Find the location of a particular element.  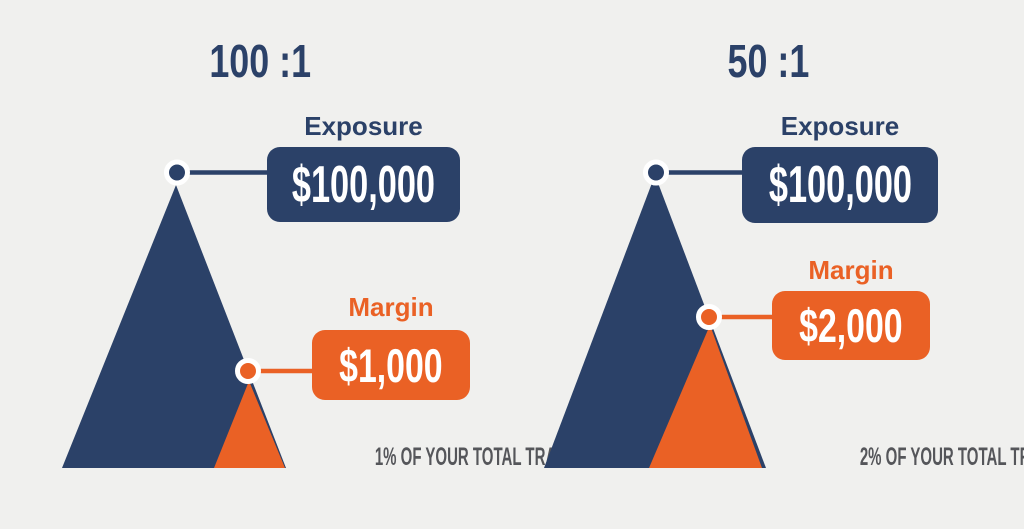

panel-50-to-1-graphic is located at coordinates (660, 313).